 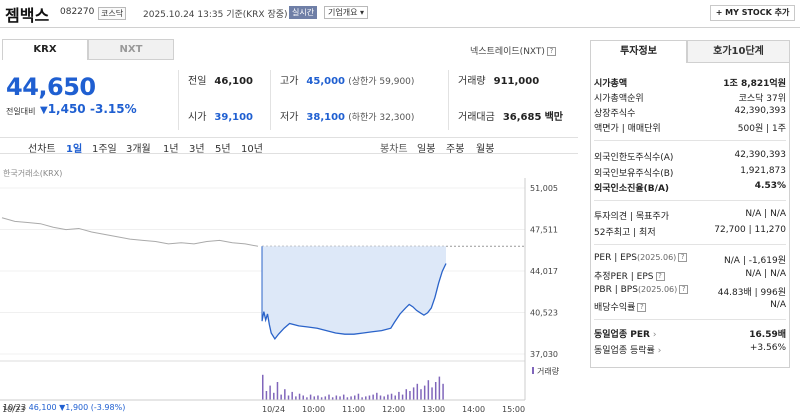 What do you see at coordinates (513, 50) in the screenshot?
I see `nextrade-label: 넥스트레이드(NXT)?` at bounding box center [513, 50].